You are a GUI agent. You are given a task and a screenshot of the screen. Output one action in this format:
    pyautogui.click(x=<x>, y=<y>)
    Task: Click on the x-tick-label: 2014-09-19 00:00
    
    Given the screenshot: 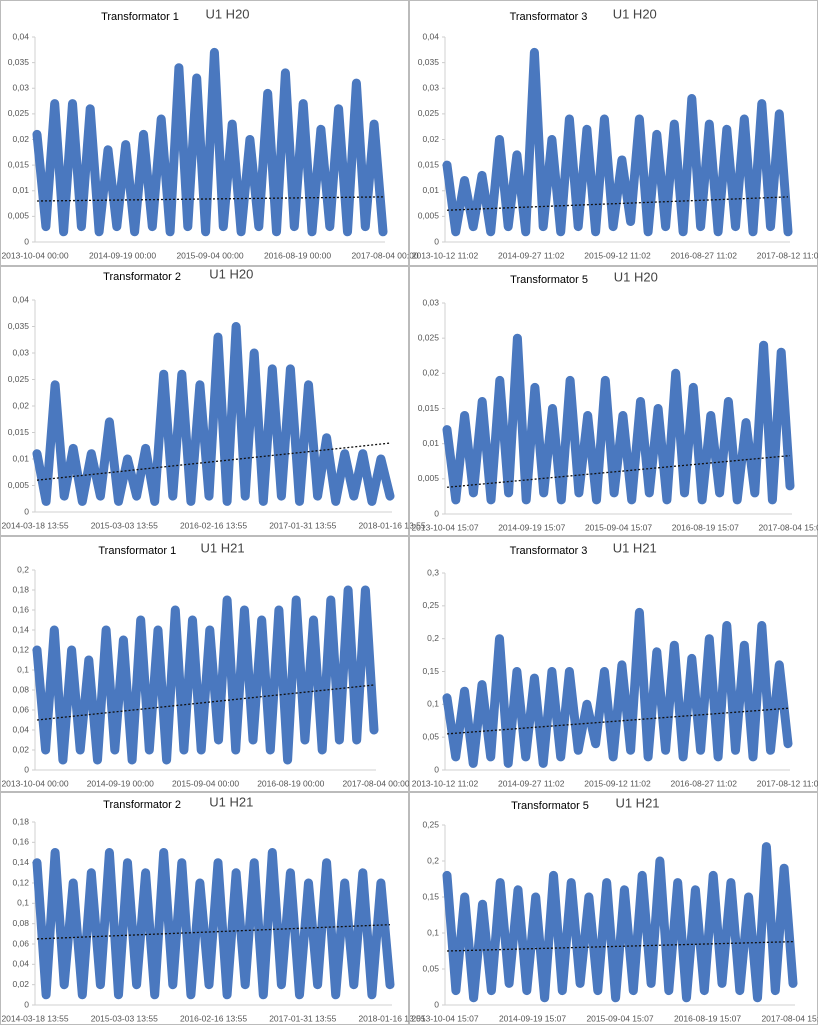 What is the action you would take?
    pyautogui.click(x=122, y=255)
    